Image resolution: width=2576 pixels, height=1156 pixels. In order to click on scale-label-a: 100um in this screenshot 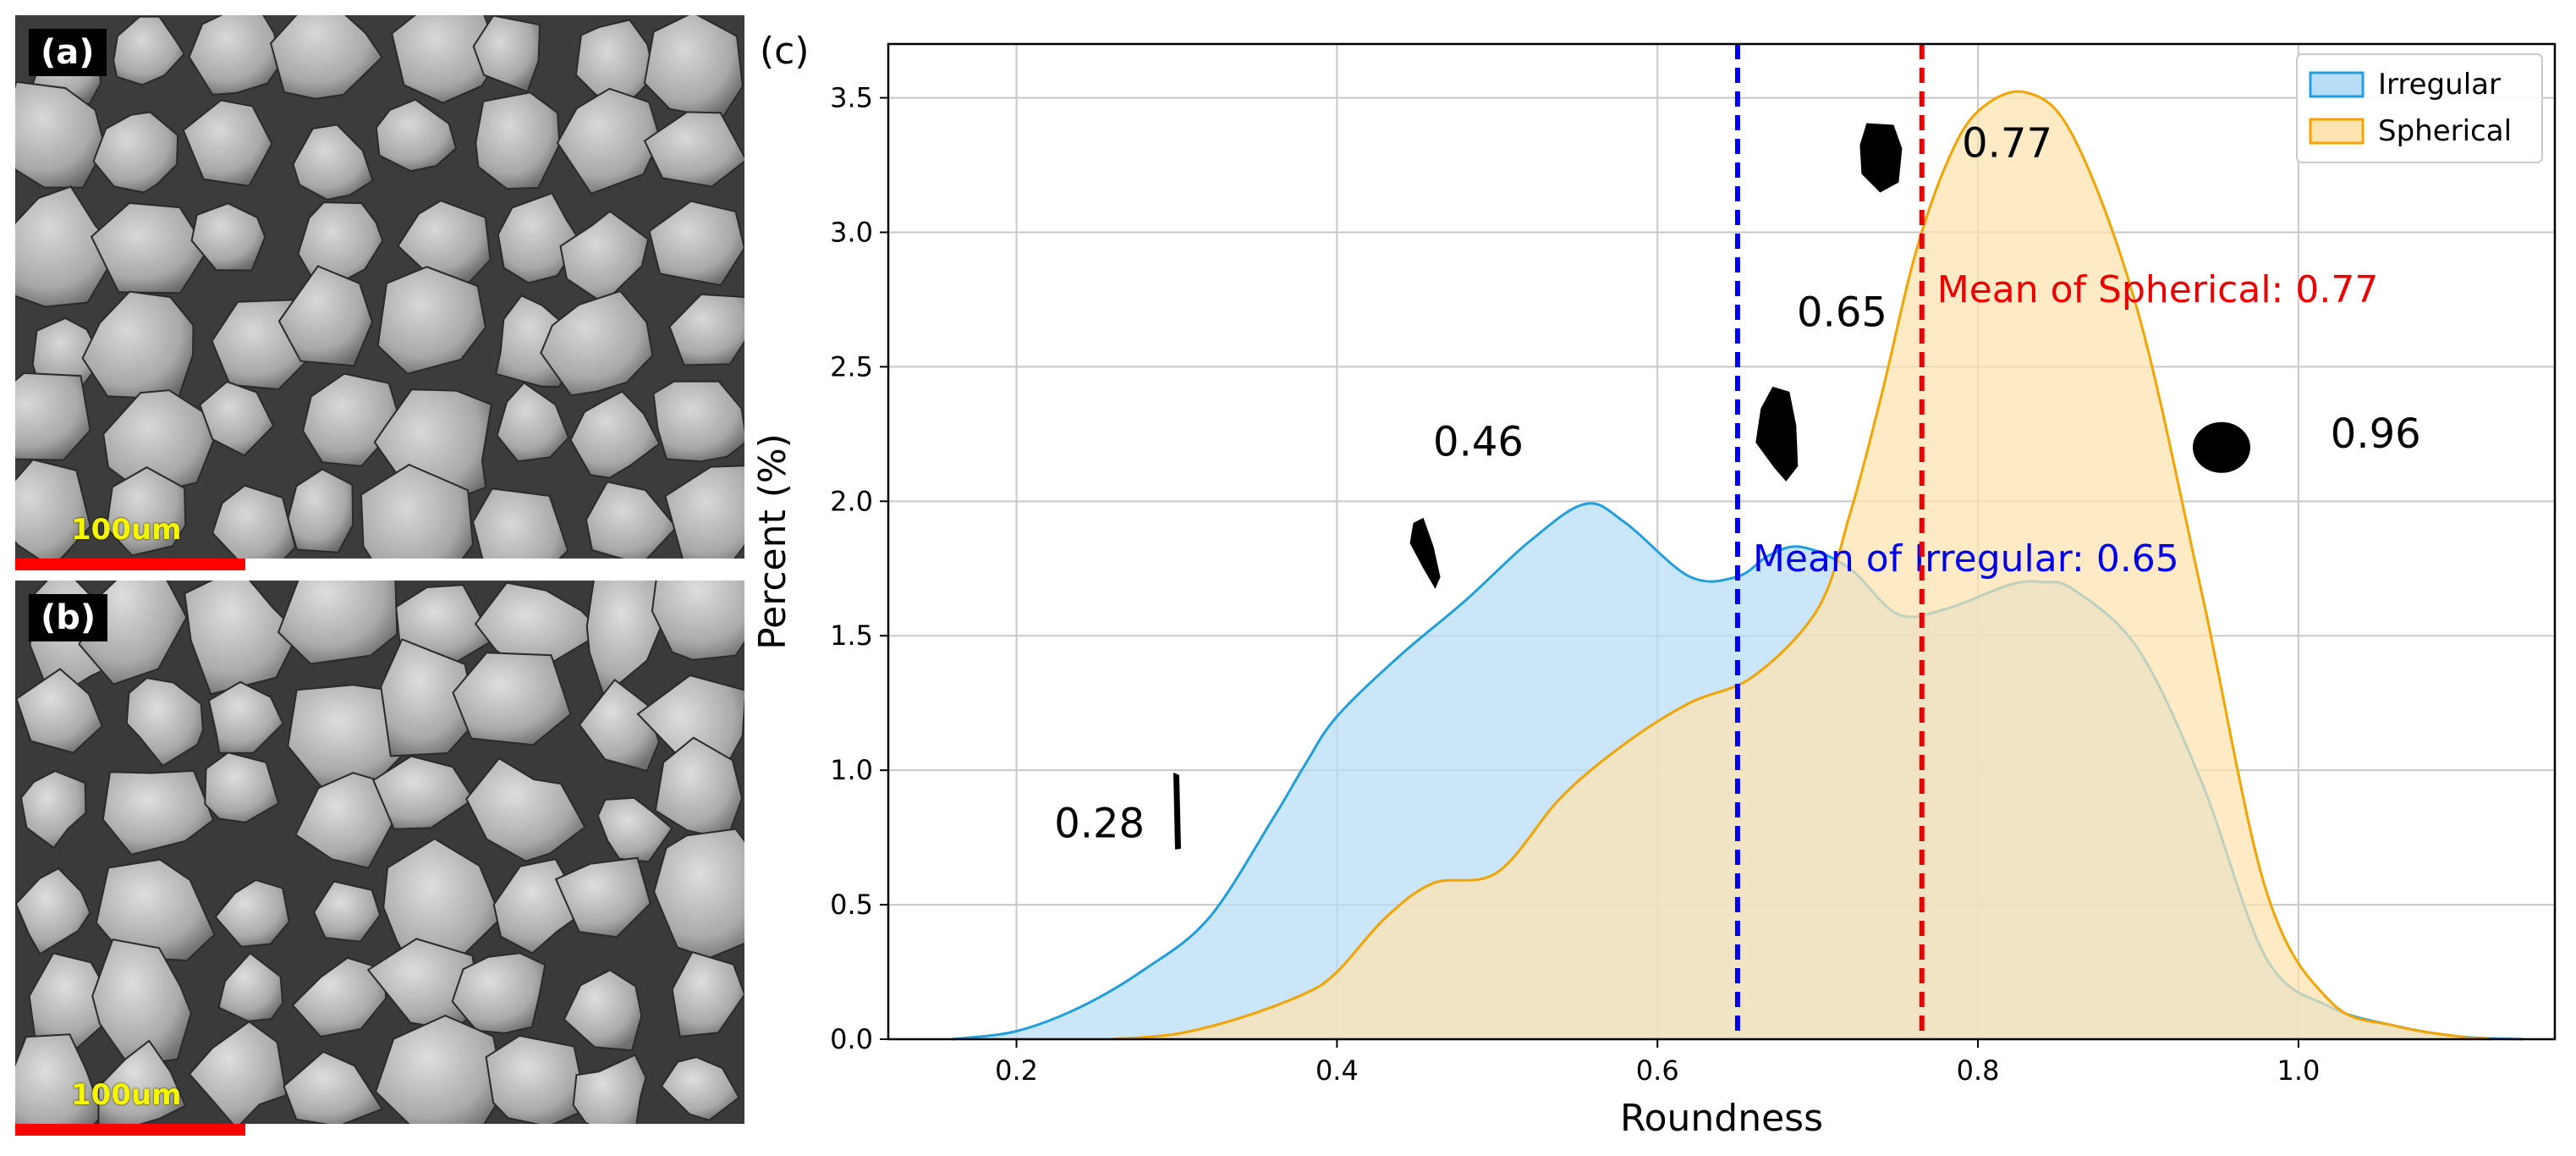, I will do `click(126, 530)`.